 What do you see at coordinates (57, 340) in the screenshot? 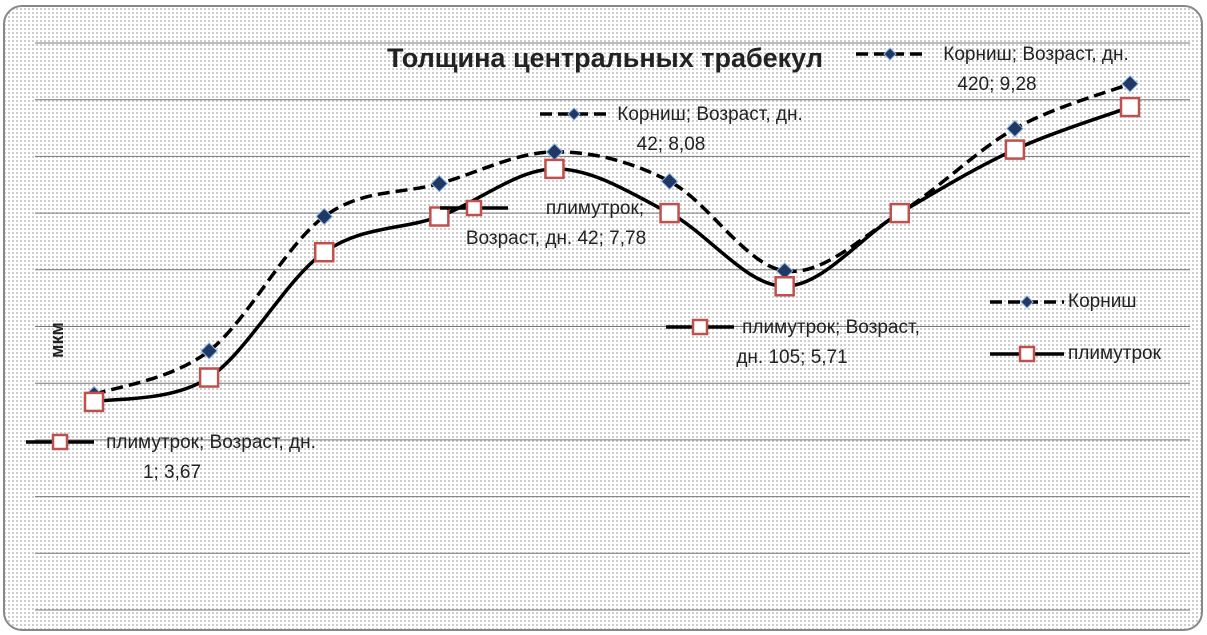
I see `y-axis-label: мкм` at bounding box center [57, 340].